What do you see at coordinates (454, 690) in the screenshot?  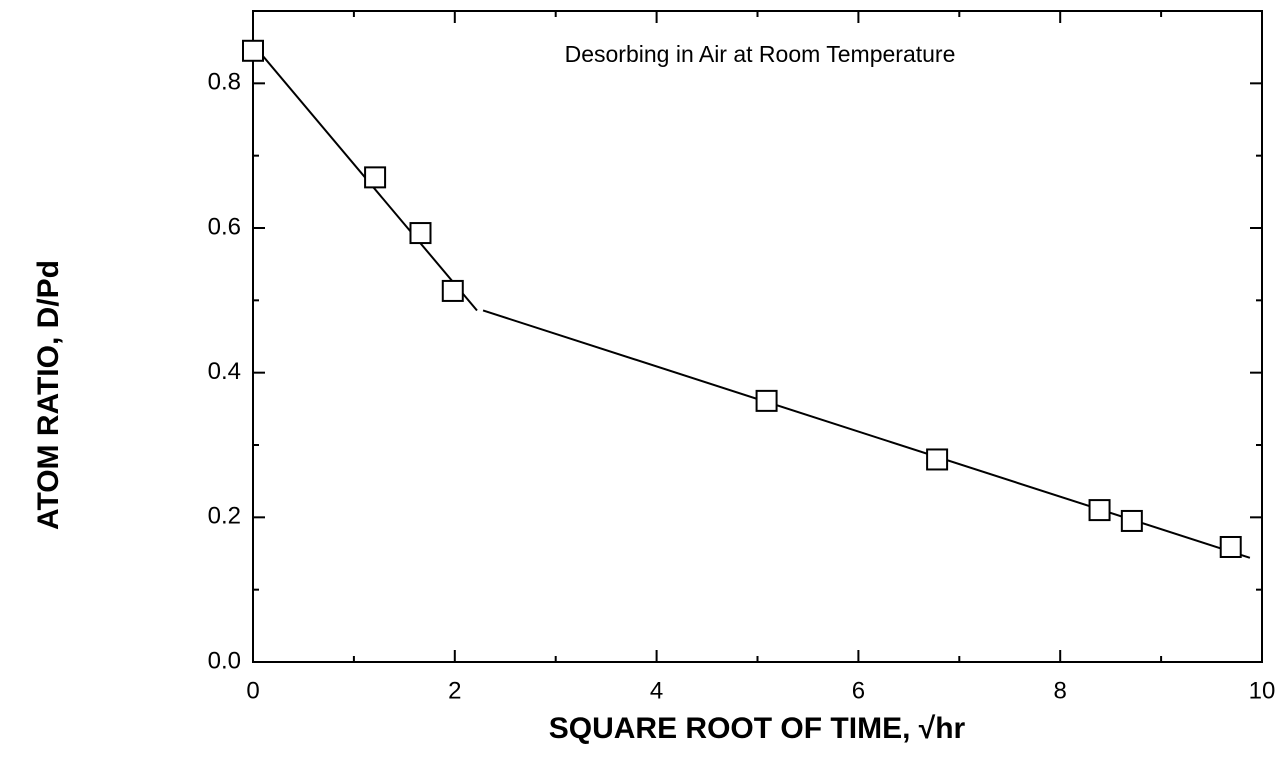 I see `x-tick-label: 2` at bounding box center [454, 690].